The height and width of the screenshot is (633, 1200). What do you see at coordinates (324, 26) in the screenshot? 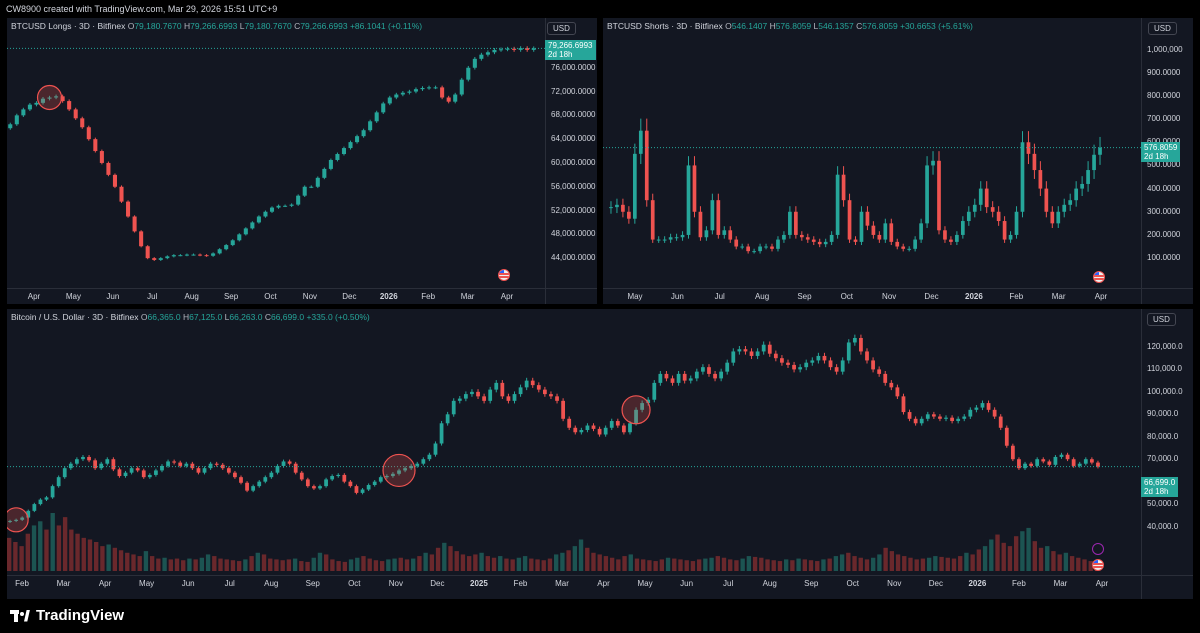
I see `longs-close: 79,266.6993` at bounding box center [324, 26].